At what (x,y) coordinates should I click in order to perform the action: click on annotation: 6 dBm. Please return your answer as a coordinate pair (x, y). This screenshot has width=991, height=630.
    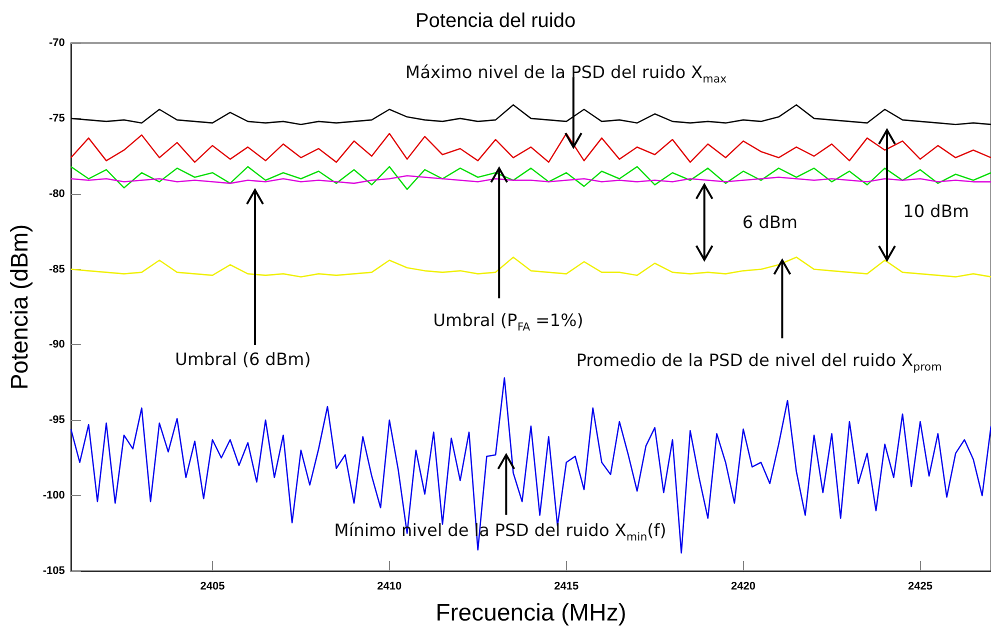
    Looking at the image, I should click on (770, 222).